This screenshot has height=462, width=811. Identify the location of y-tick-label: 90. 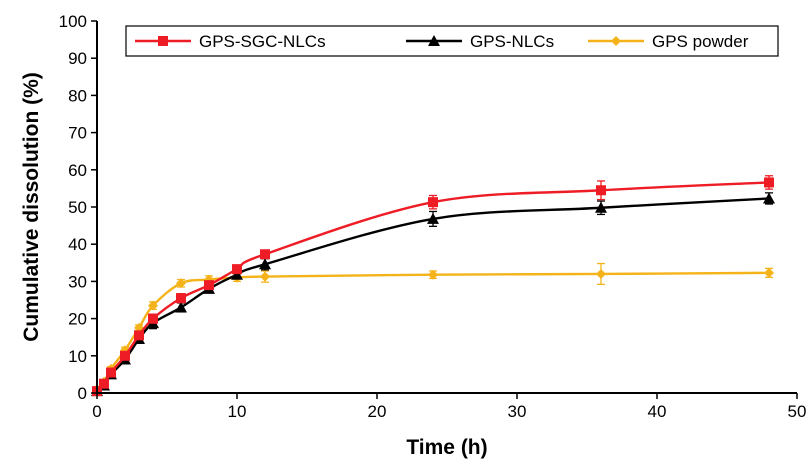
(77, 58).